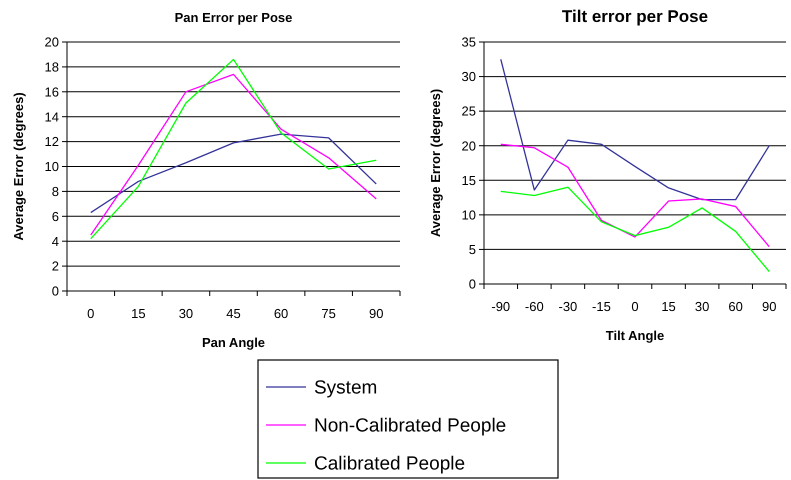 This screenshot has width=791, height=480. Describe the element at coordinates (233, 17) in the screenshot. I see `chart-title: Pan Error per Pose` at that location.